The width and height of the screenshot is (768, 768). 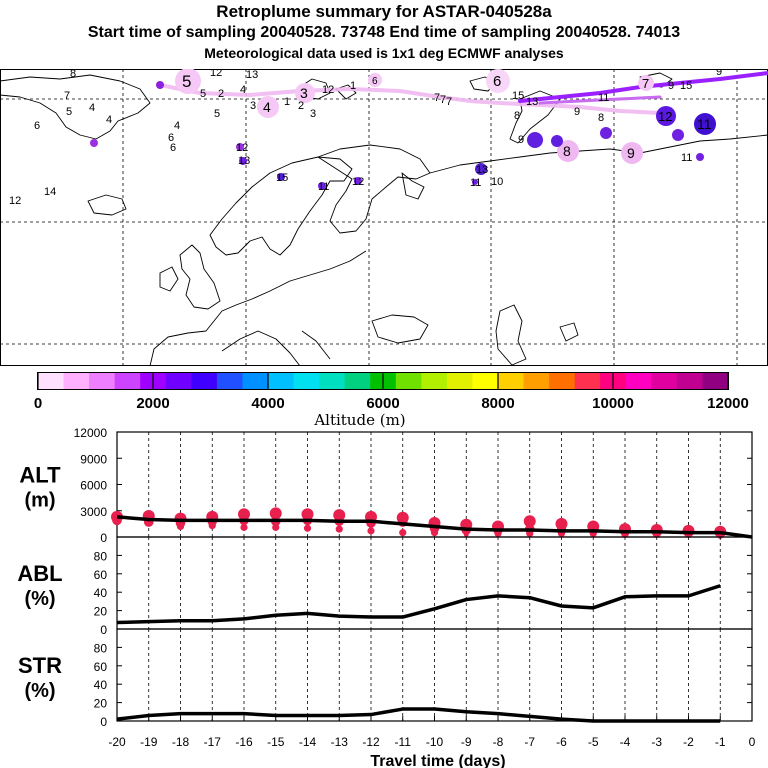 I want to click on altitude-colorbar: 0 2000 4000 6000 8000 10000 12000 Altitude (m), so click(x=391, y=400).